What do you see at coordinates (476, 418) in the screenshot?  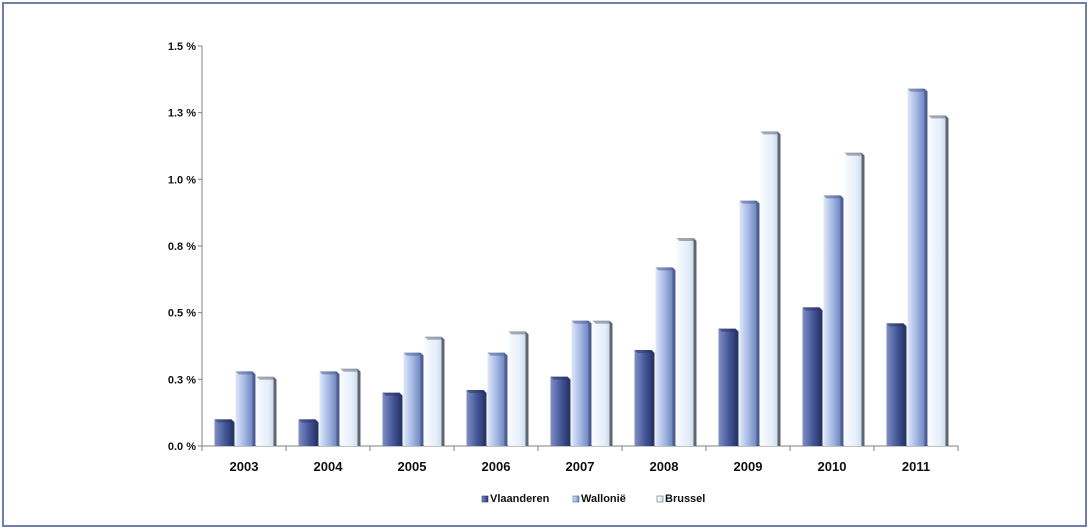 I see `bar-vlaanderen-2006` at bounding box center [476, 418].